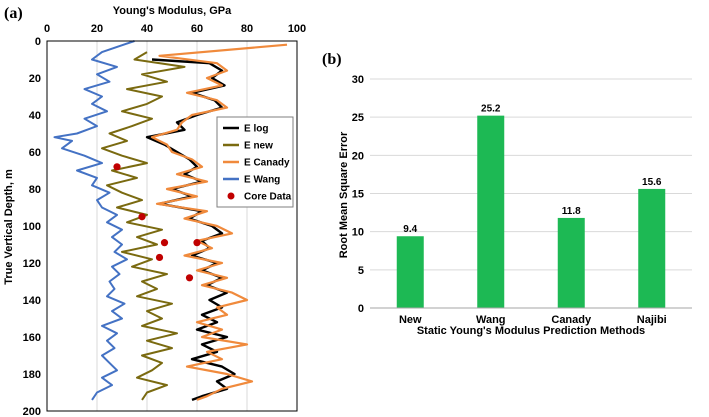 This screenshot has width=709, height=417. Describe the element at coordinates (147, 29) in the screenshot. I see `panel-a-x-tick-2: 40` at that location.